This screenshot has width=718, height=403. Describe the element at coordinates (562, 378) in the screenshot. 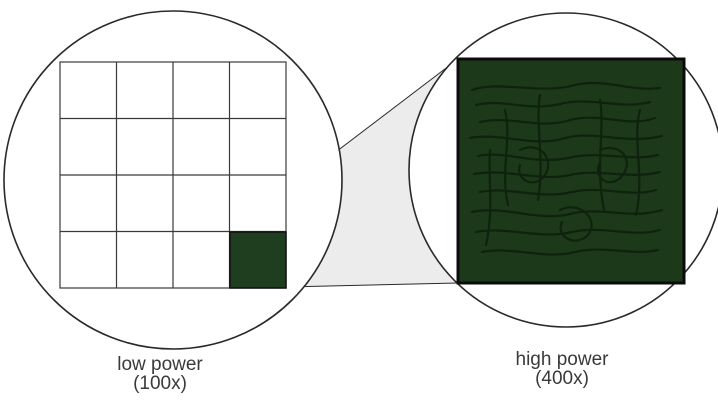

I see `high-power-magnification: (400x)` at that location.